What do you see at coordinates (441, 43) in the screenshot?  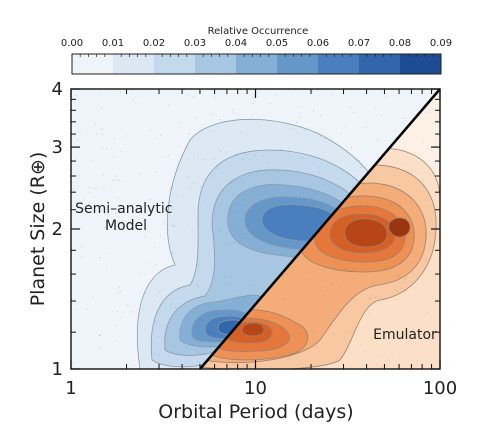 I see `colorbar-tick-label: 0.09` at bounding box center [441, 43].